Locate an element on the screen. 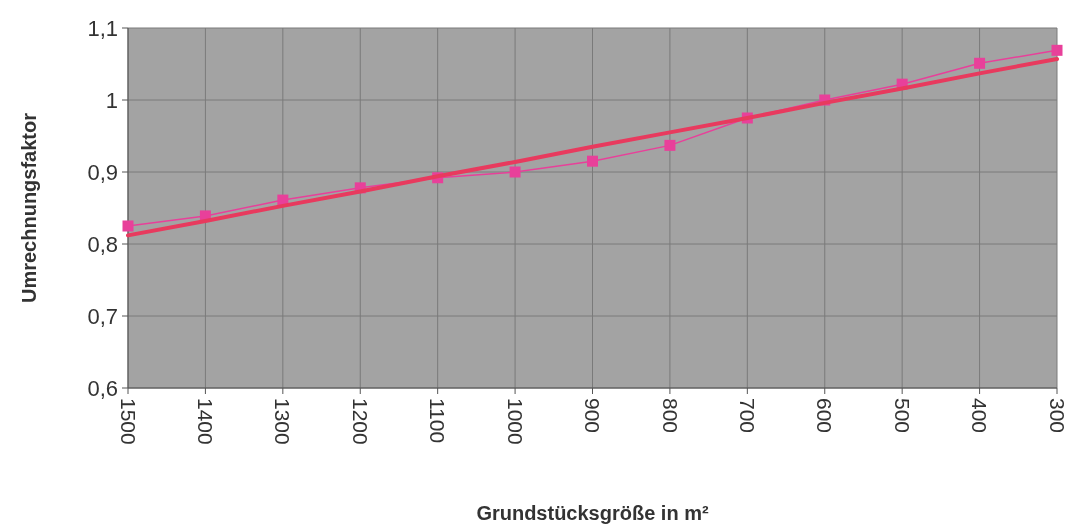  x-tick-label: 500 is located at coordinates (902, 416).